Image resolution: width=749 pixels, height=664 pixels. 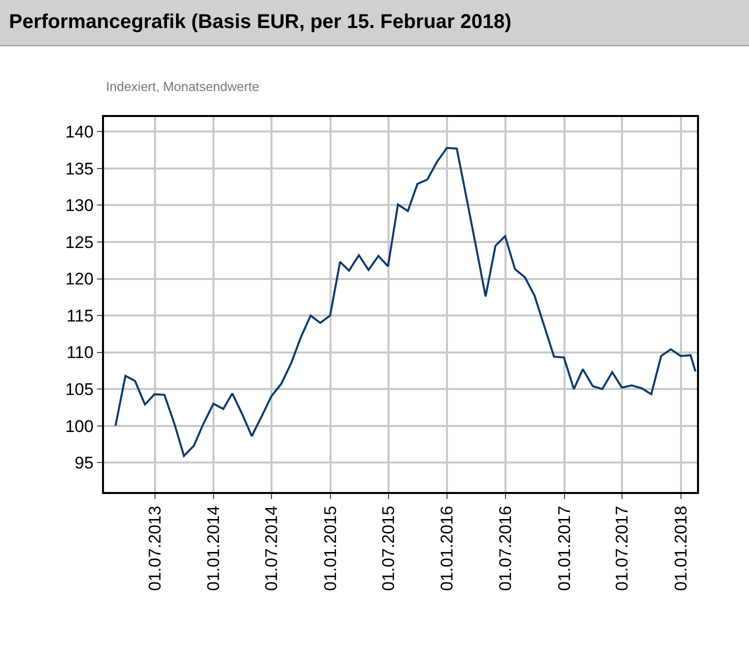 I want to click on chart-subtitle: Indexiert, Monatsendwerte, so click(x=183, y=86).